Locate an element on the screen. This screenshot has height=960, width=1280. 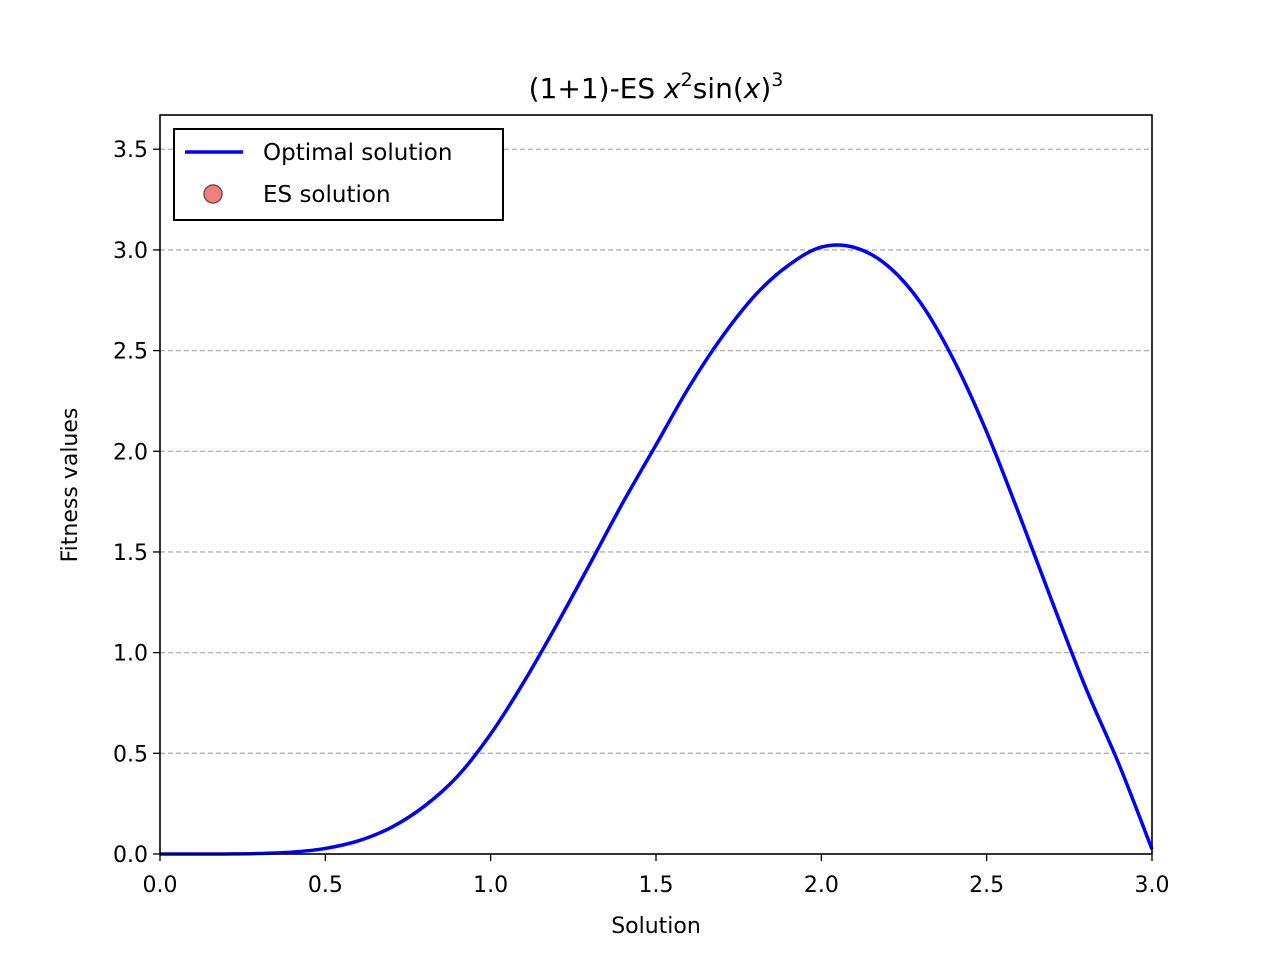
title-prefix: (1+1)-ES is located at coordinates (596, 88).